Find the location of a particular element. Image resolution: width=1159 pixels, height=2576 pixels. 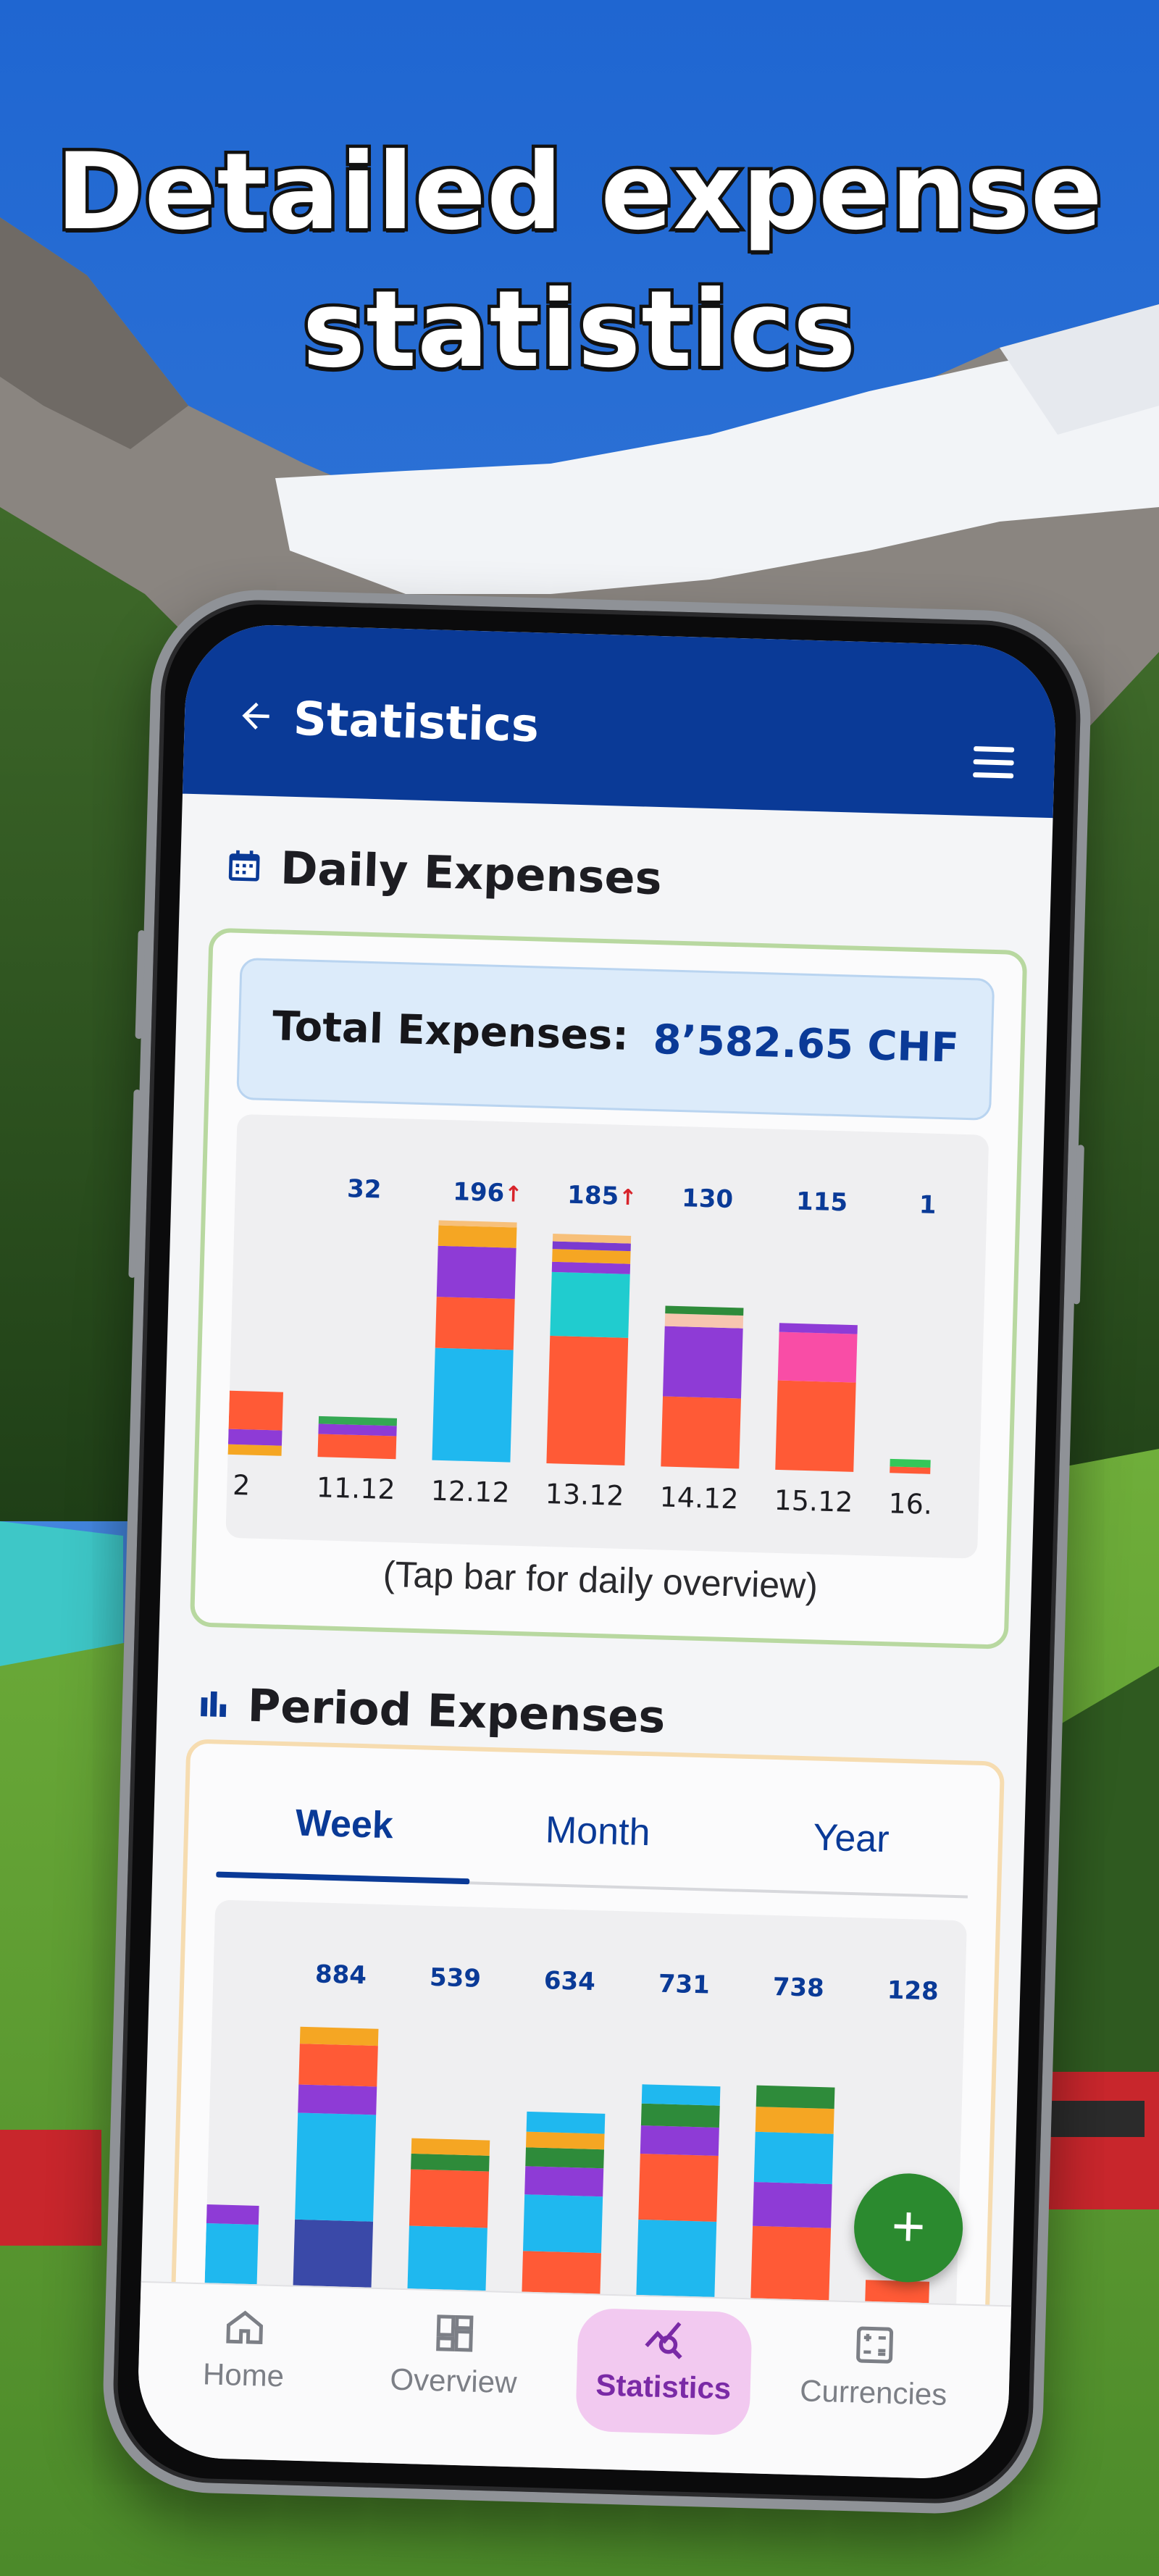

home-icon is located at coordinates (245, 2327).